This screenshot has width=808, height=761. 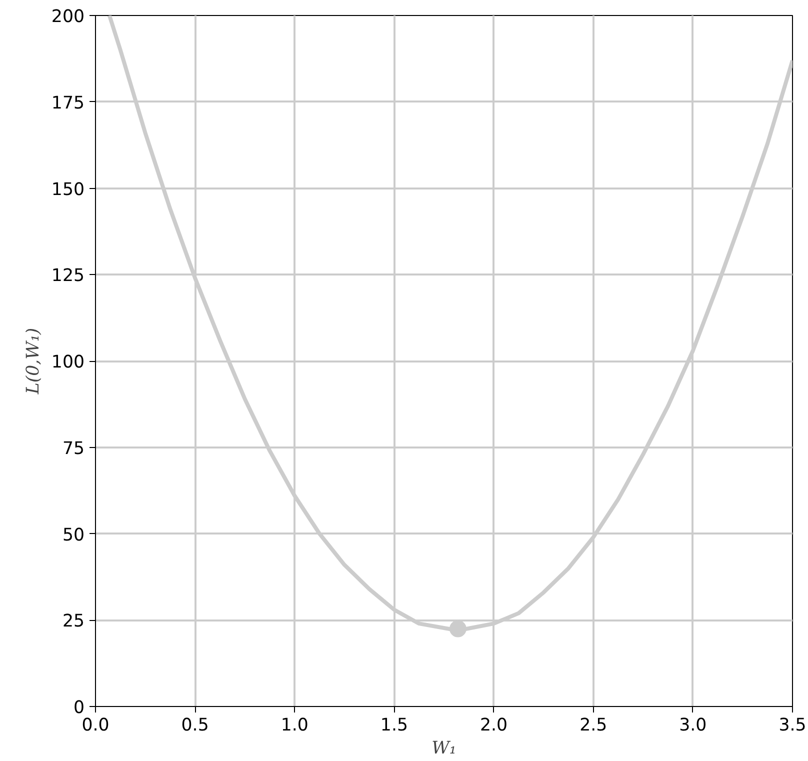 I want to click on x-tick-label: 2.0, so click(x=494, y=726).